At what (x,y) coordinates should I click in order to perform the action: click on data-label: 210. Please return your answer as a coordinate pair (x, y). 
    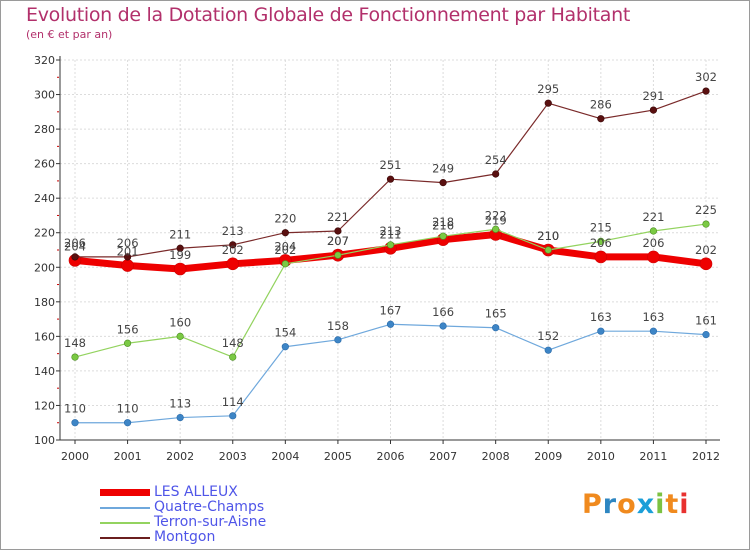
    Looking at the image, I should click on (548, 236).